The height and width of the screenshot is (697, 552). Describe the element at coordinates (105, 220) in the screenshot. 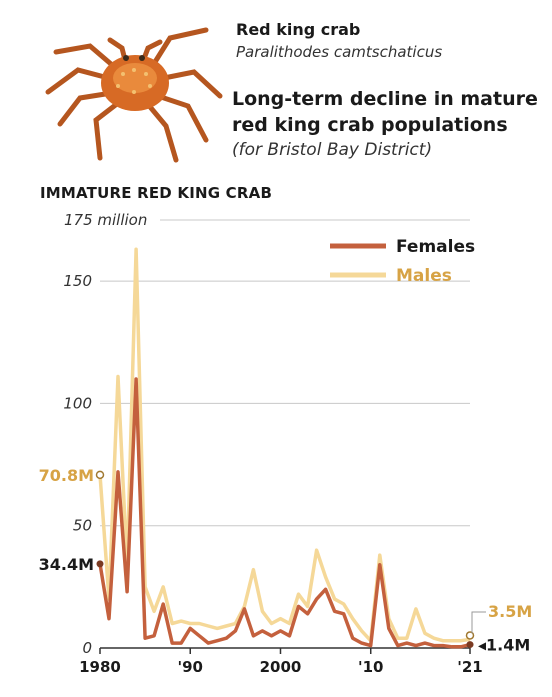

I see `y-tick-label: 175 million` at that location.